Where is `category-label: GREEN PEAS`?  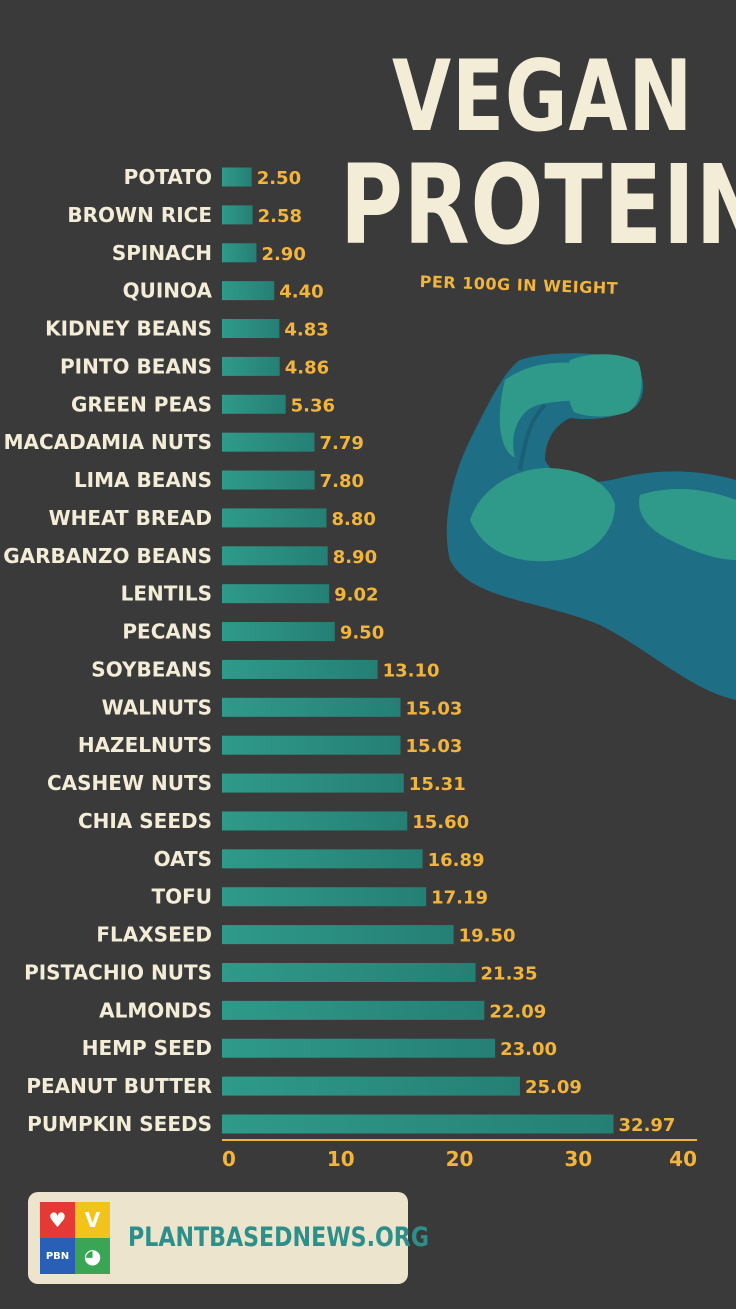
category-label: GREEN PEAS is located at coordinates (141, 404).